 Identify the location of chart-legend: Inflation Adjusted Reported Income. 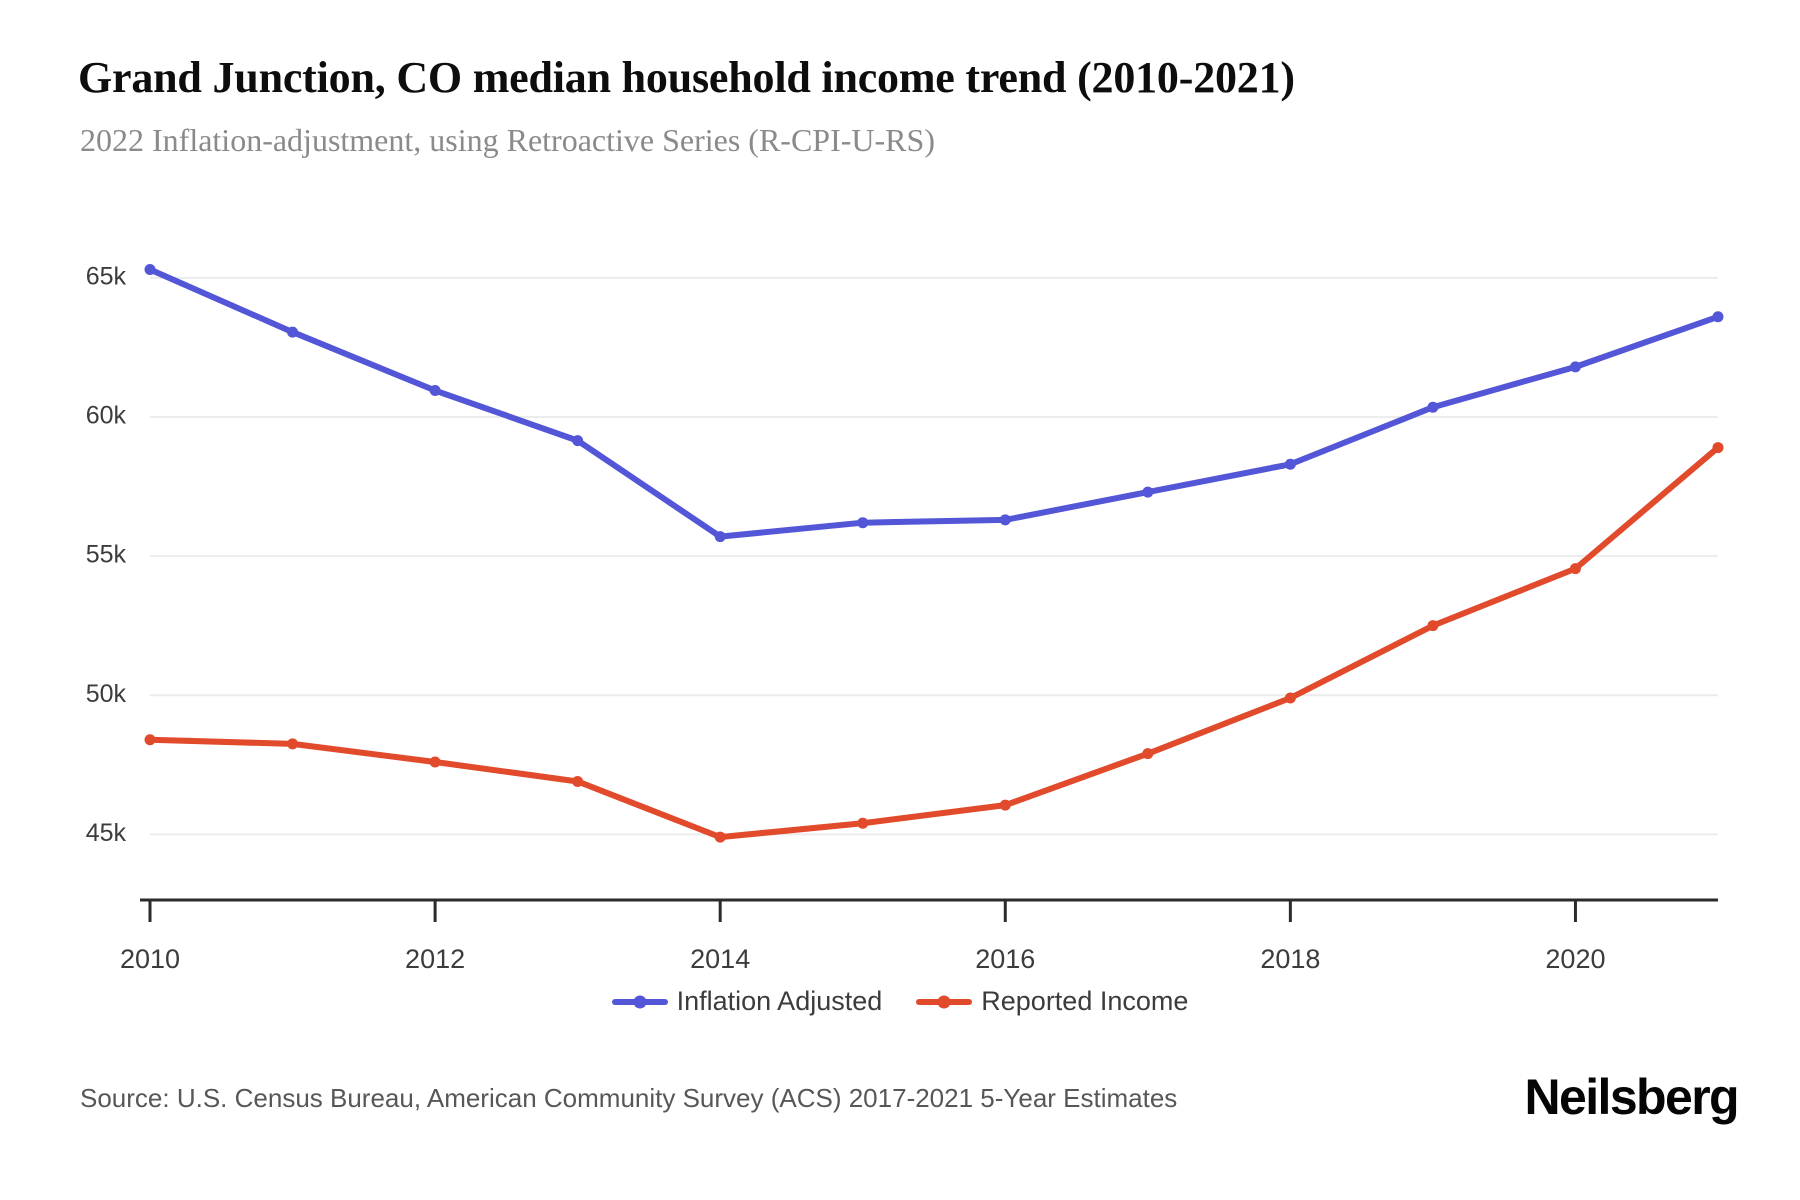
(900, 1001).